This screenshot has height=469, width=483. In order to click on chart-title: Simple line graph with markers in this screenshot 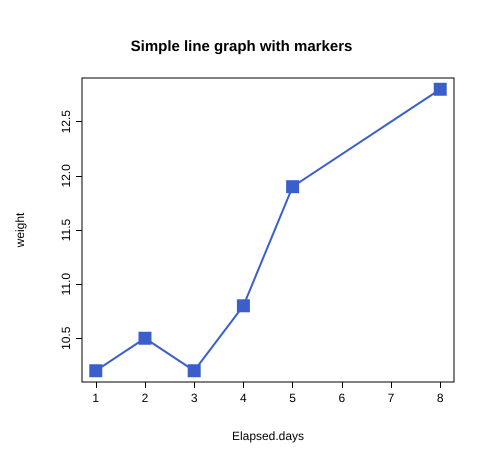, I will do `click(241, 46)`.